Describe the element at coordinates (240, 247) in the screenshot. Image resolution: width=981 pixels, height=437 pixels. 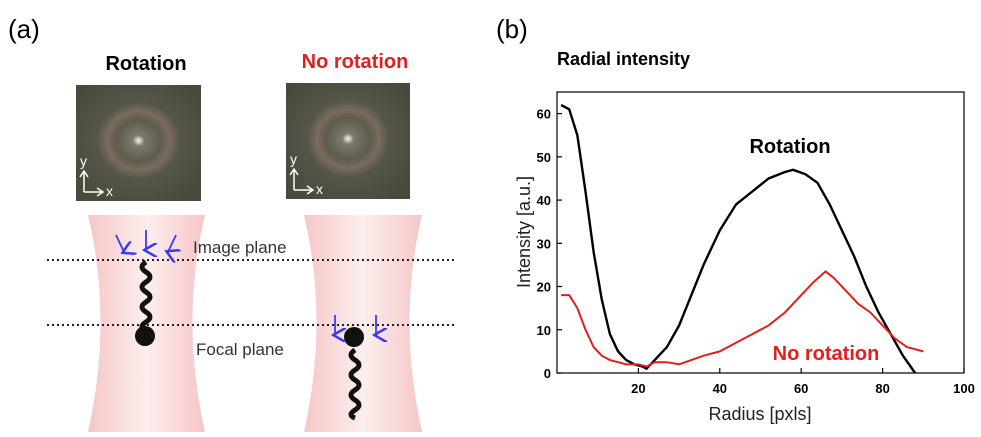
I see `image-plane-label: Image plane` at that location.